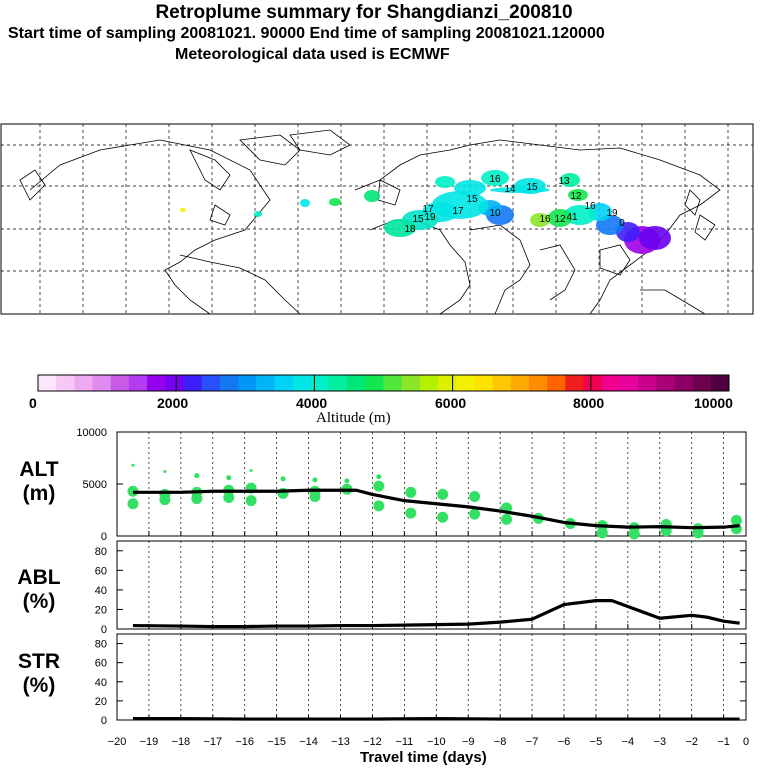 This screenshot has width=768, height=768. What do you see at coordinates (101, 664) in the screenshot?
I see `str-y-tick-label: 60` at bounding box center [101, 664].